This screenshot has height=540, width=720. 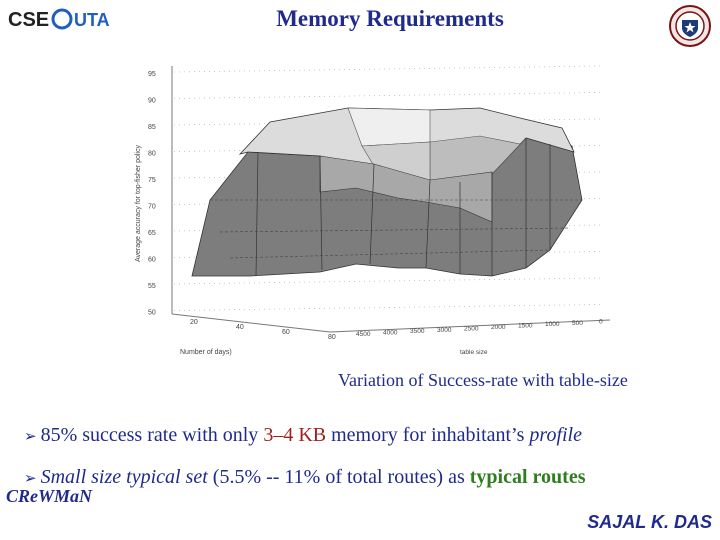 What do you see at coordinates (527, 477) in the screenshot?
I see `bullet-2-part-2: typical routes` at bounding box center [527, 477].